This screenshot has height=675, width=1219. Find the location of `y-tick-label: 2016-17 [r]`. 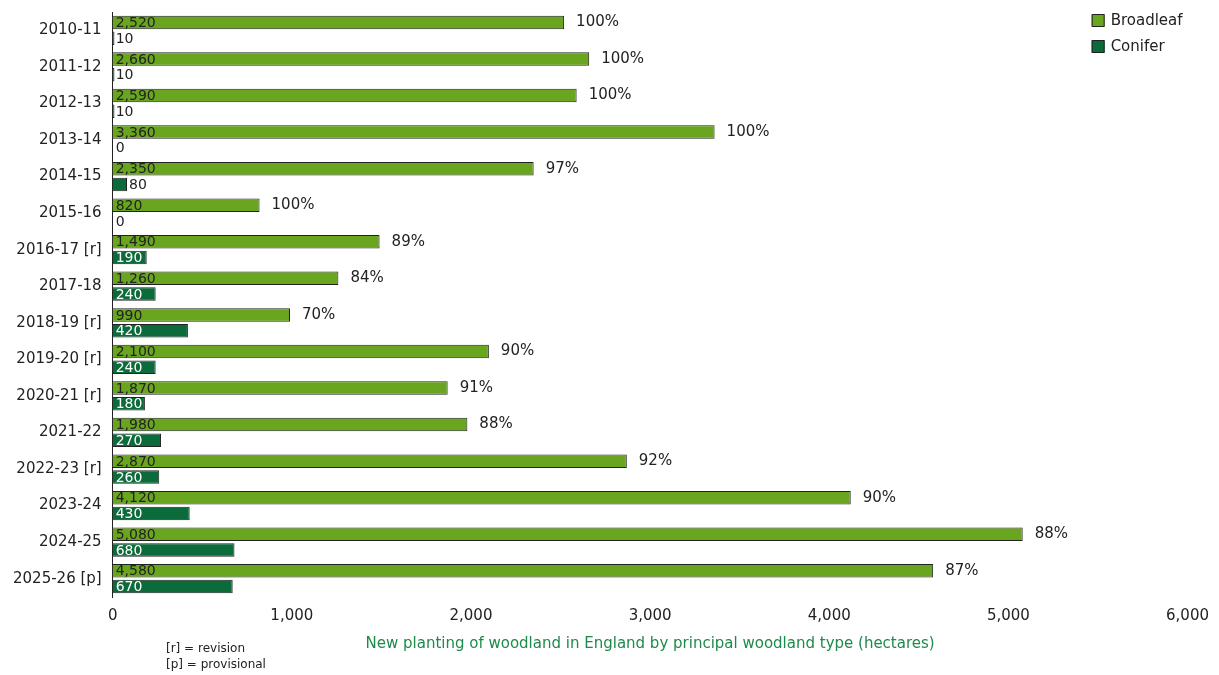

y-tick-label: 2016-17 [r] is located at coordinates (59, 248).